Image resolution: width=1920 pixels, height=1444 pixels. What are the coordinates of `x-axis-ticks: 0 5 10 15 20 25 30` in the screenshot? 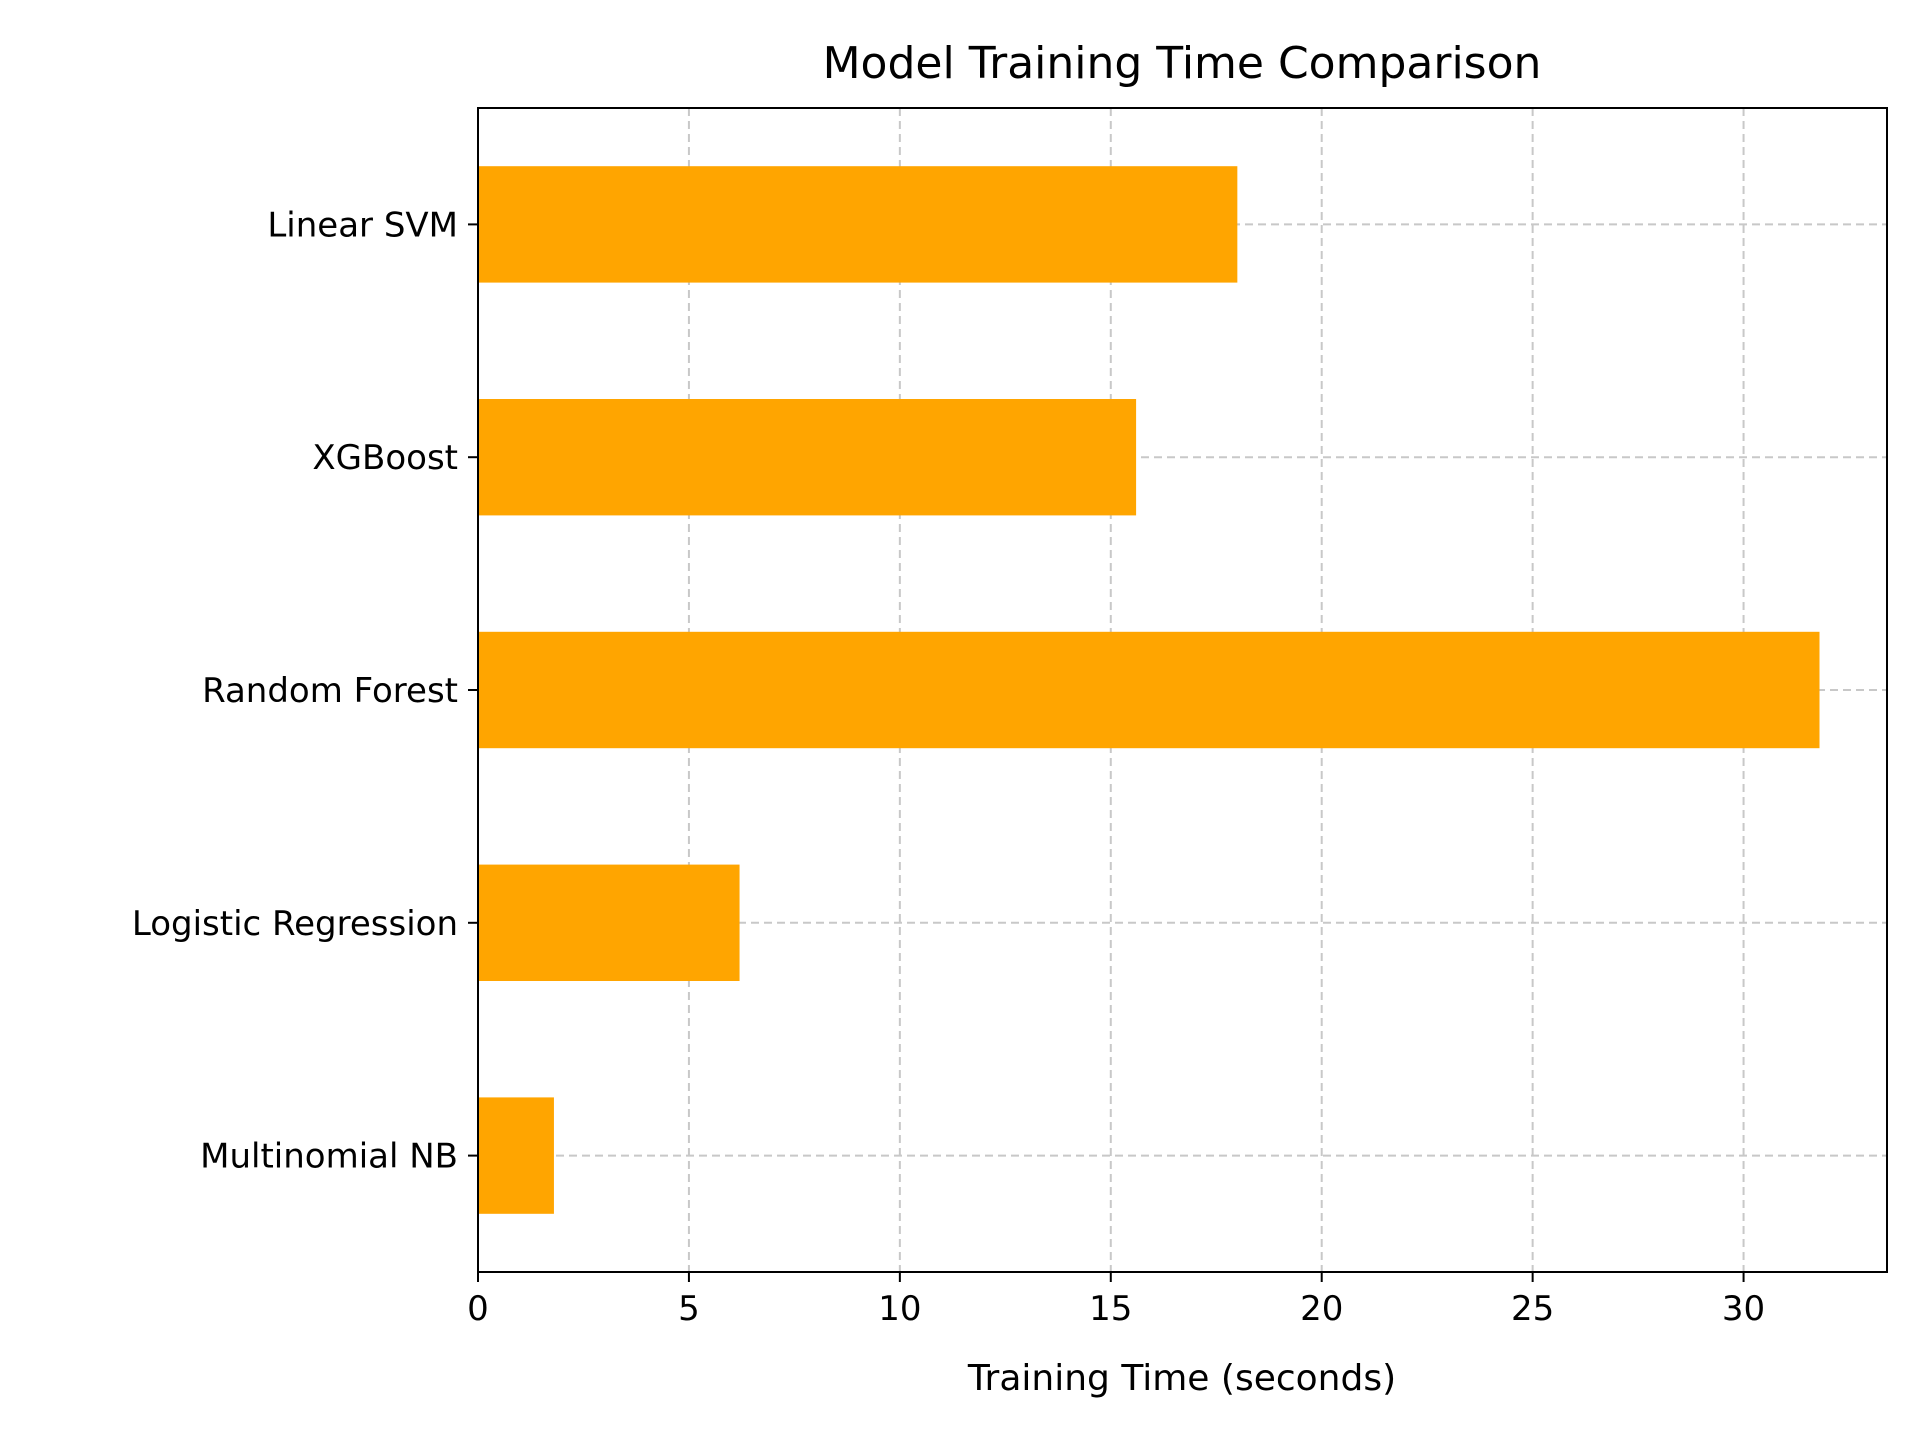 It's located at (1116, 1300).